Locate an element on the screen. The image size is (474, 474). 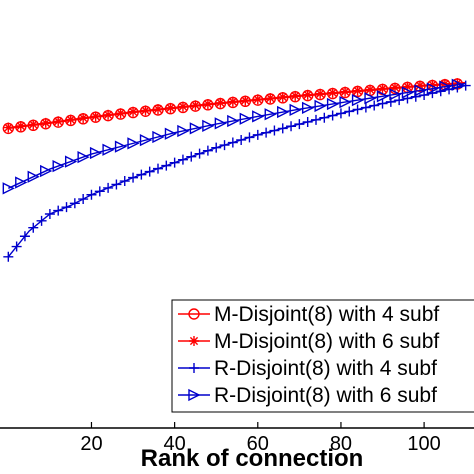
x-tick-label: 20 is located at coordinates (91, 444).